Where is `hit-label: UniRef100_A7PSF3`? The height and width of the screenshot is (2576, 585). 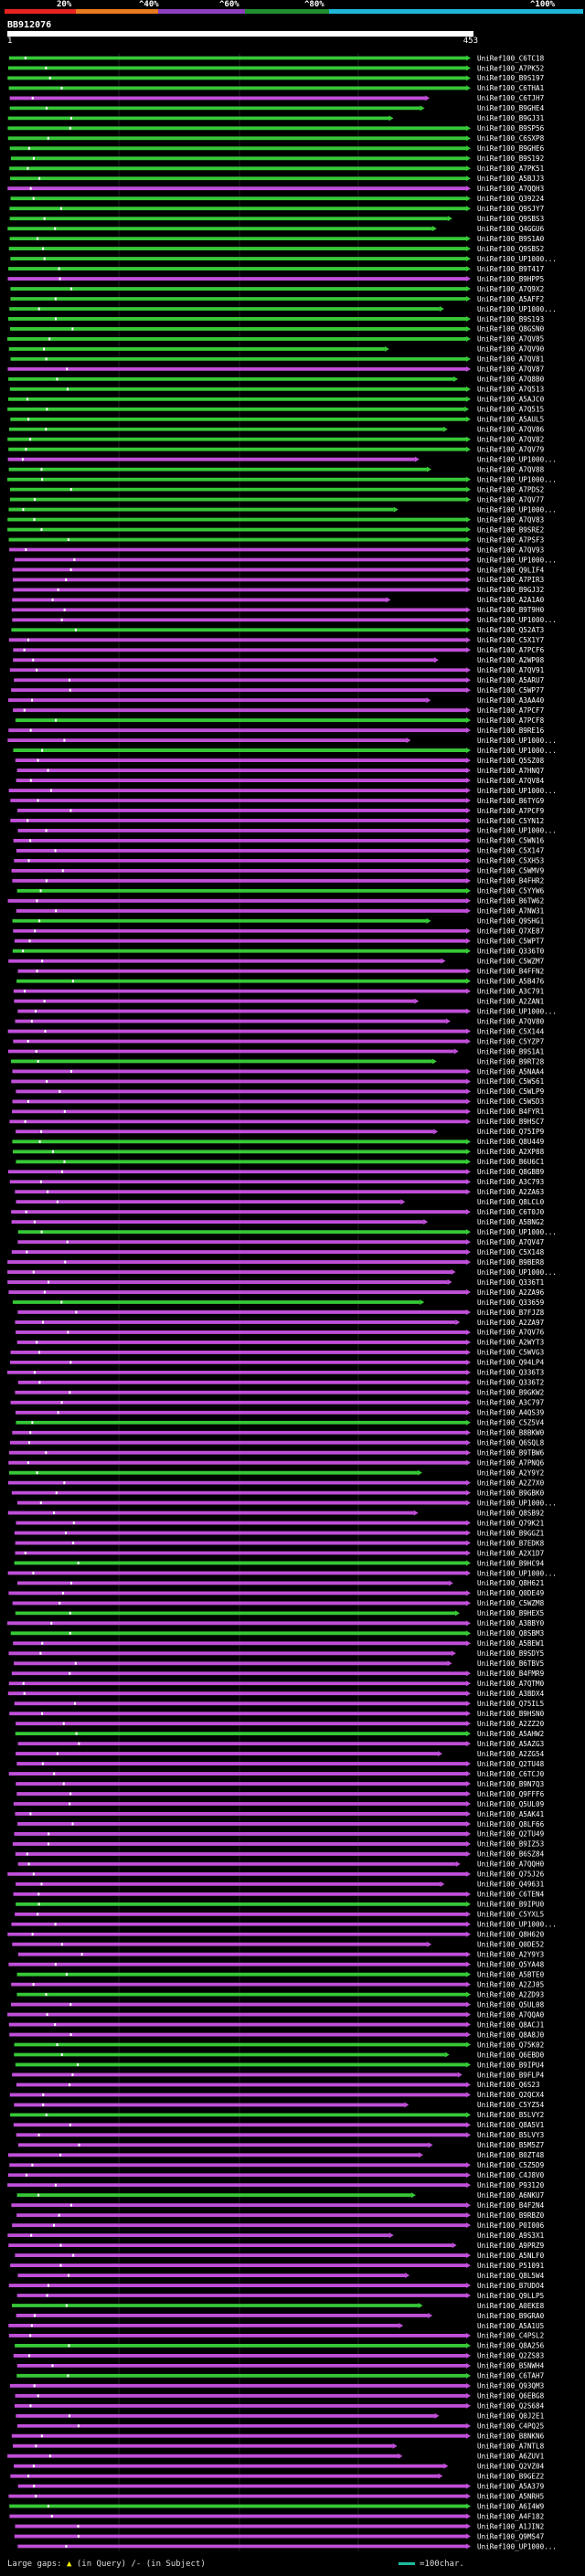
hit-label: UniRef100_A7PSF3 is located at coordinates (511, 539).